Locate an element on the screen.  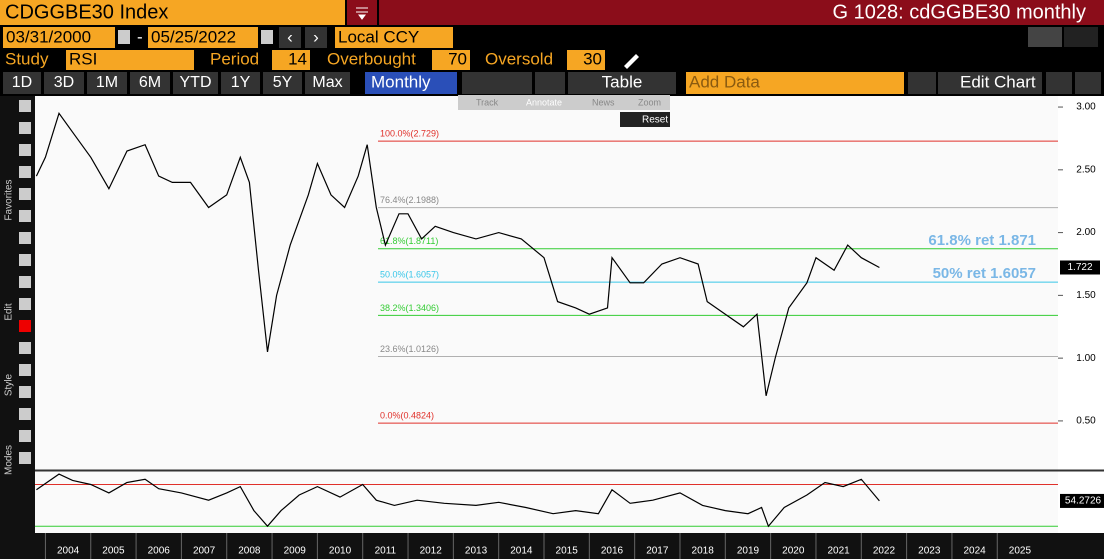
period-box is located at coordinates (291, 60).